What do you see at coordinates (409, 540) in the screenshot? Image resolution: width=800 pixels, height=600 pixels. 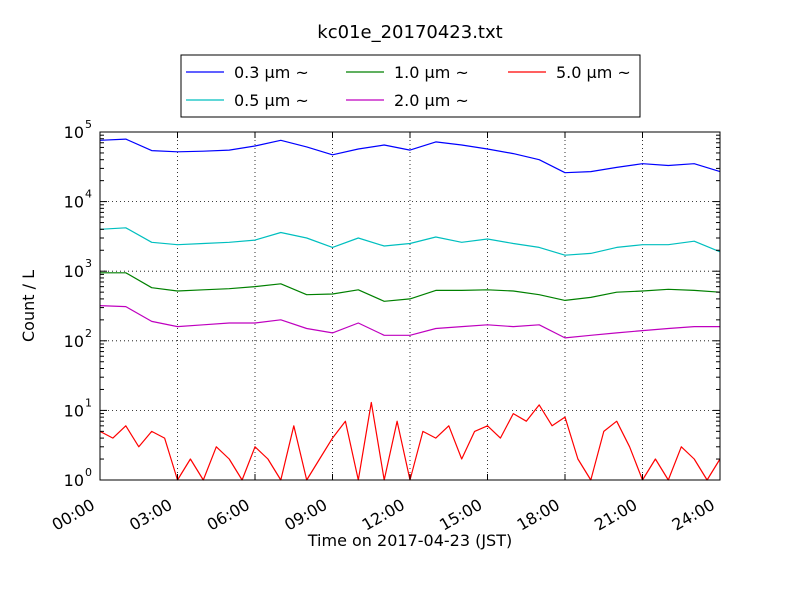 I see `x-axis-label: Time on 2017-04-23 (JST)` at bounding box center [409, 540].